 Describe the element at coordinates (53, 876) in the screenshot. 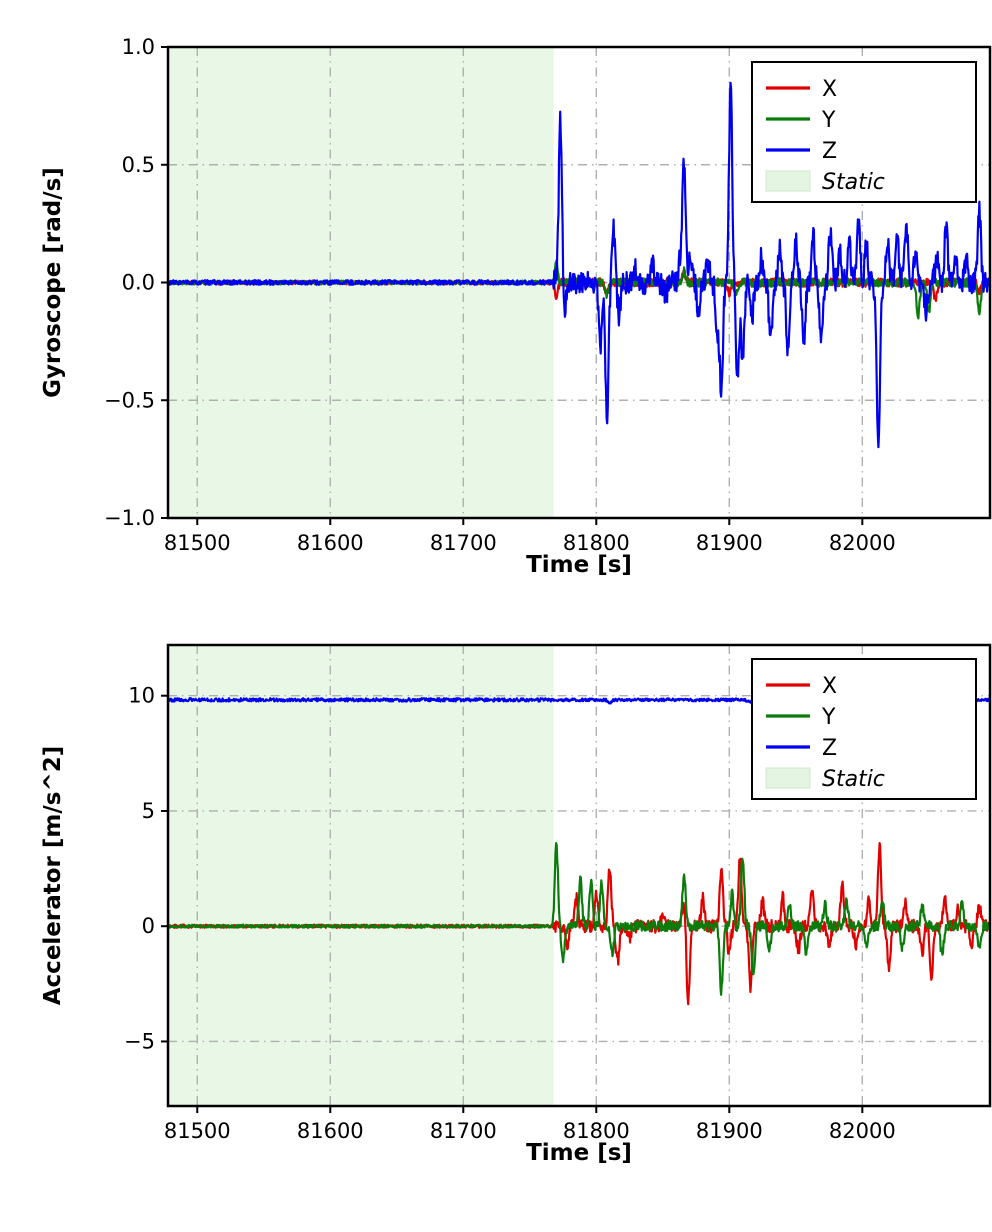

I see `y-axis-label: Accelerator [m/s^2]` at that location.